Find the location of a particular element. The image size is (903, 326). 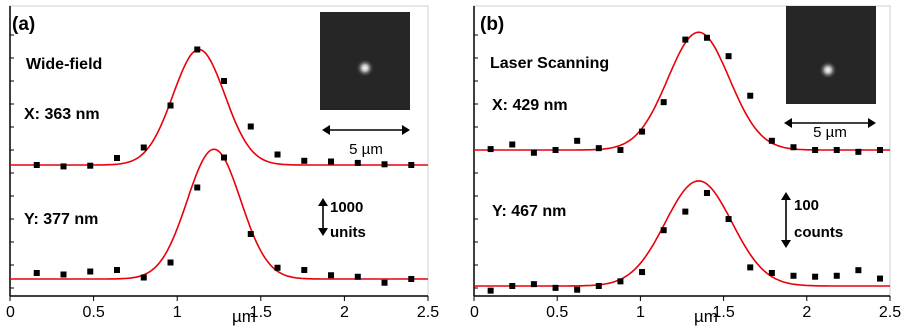

series-label: X: 429 nm is located at coordinates (530, 105).